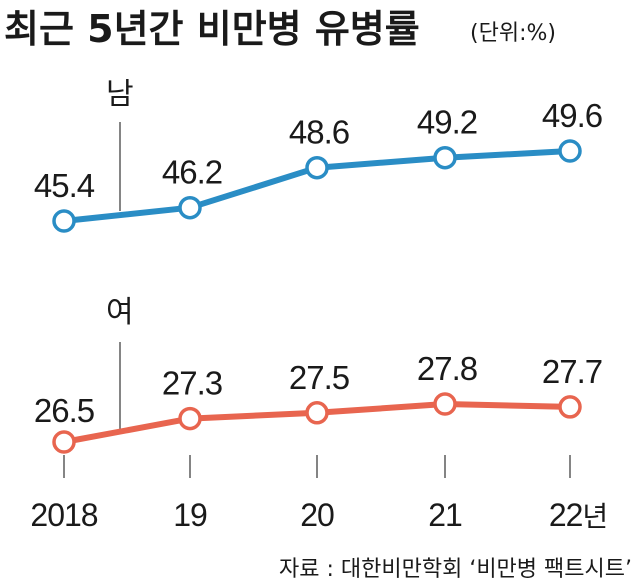 This screenshot has height=584, width=638. I want to click on x-tick-label: 22년, so click(578, 515).